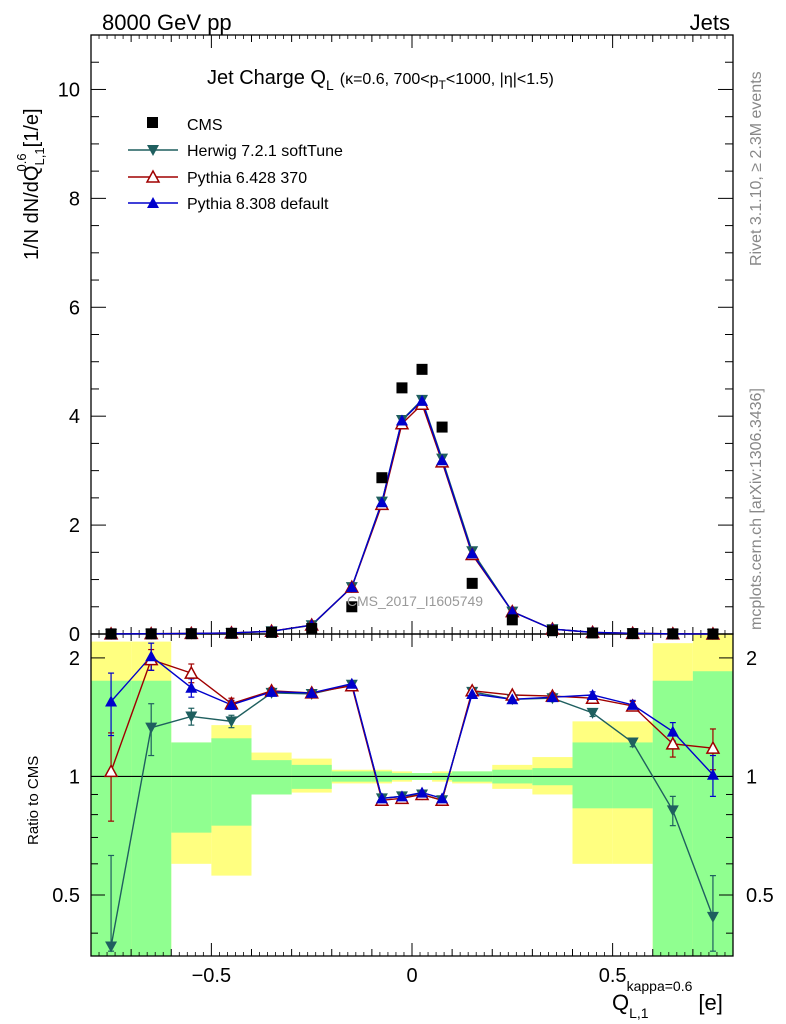 The image size is (786, 1024). What do you see at coordinates (74, 635) in the screenshot?
I see `y-tick-label-main-0: 0` at bounding box center [74, 635].